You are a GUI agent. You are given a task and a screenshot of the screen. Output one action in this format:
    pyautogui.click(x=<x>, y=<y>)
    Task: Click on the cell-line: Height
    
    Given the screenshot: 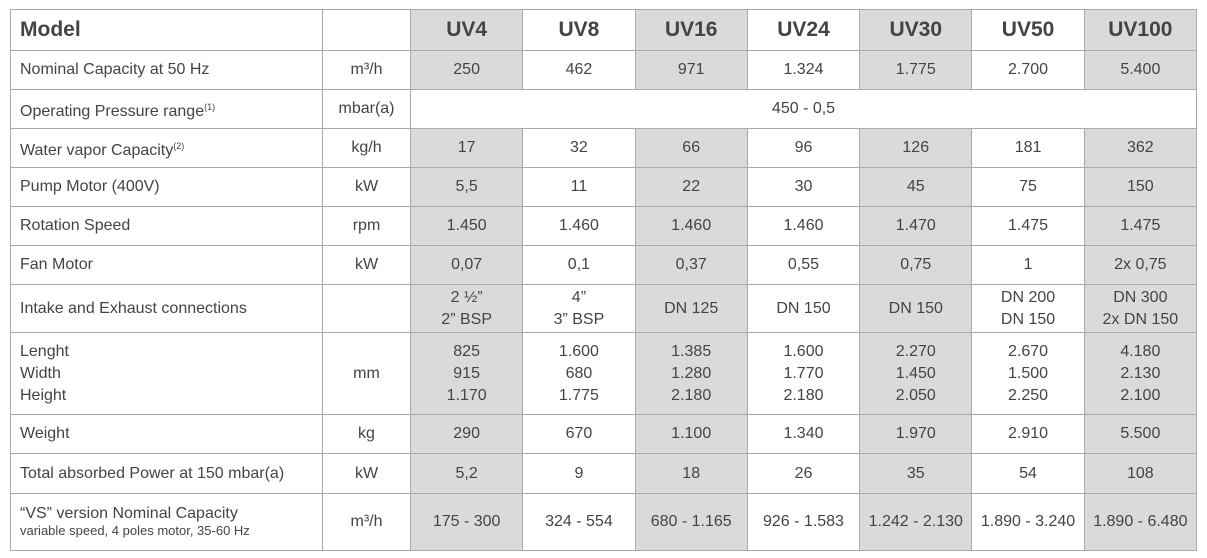 What is the action you would take?
    pyautogui.click(x=43, y=395)
    